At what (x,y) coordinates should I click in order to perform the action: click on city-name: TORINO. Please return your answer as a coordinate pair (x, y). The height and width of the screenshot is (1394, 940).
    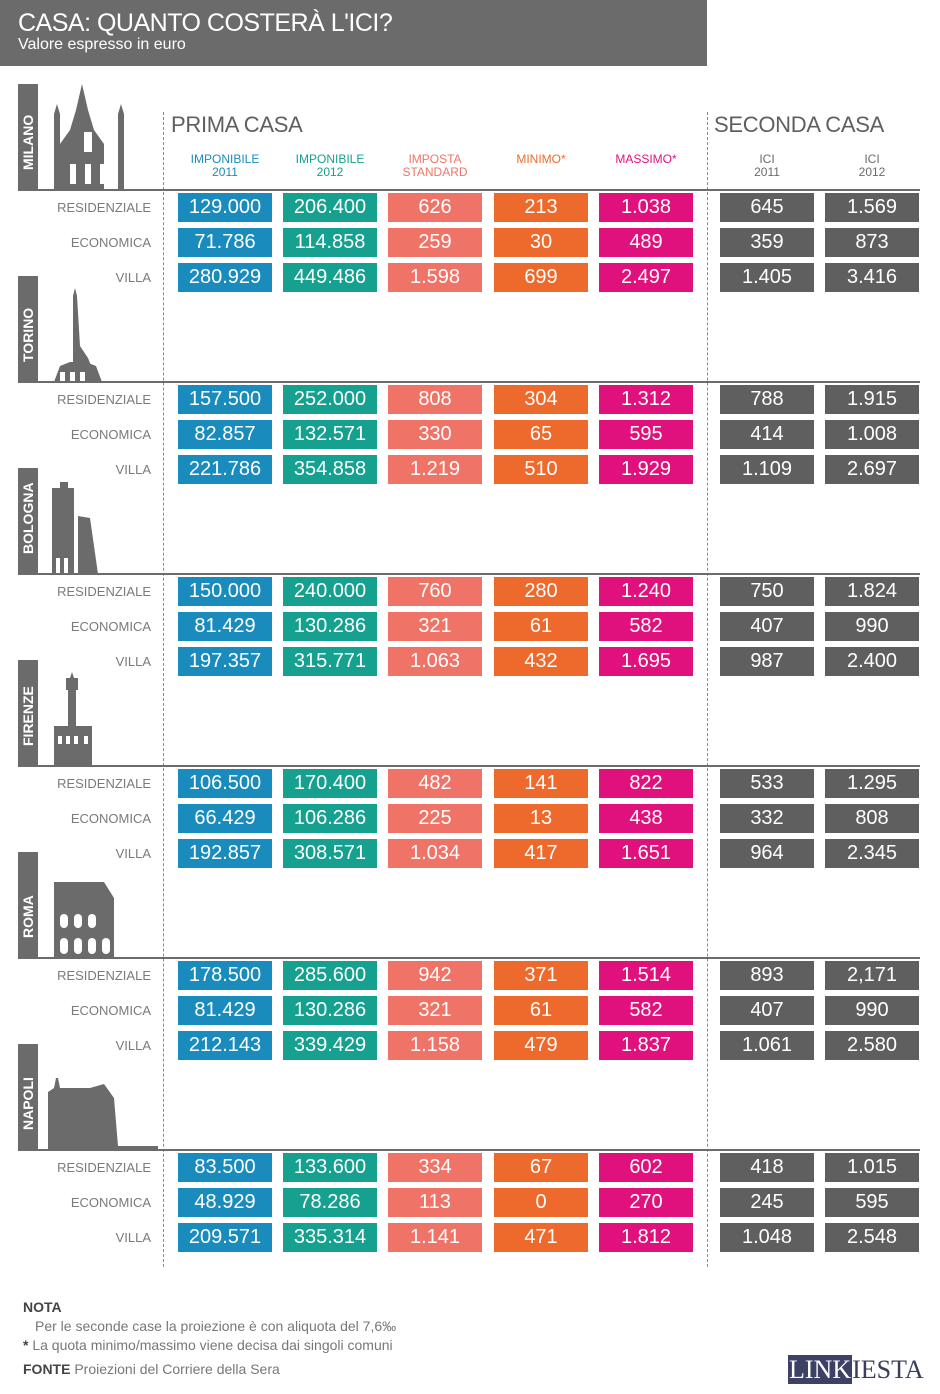
    Looking at the image, I should click on (28, 334).